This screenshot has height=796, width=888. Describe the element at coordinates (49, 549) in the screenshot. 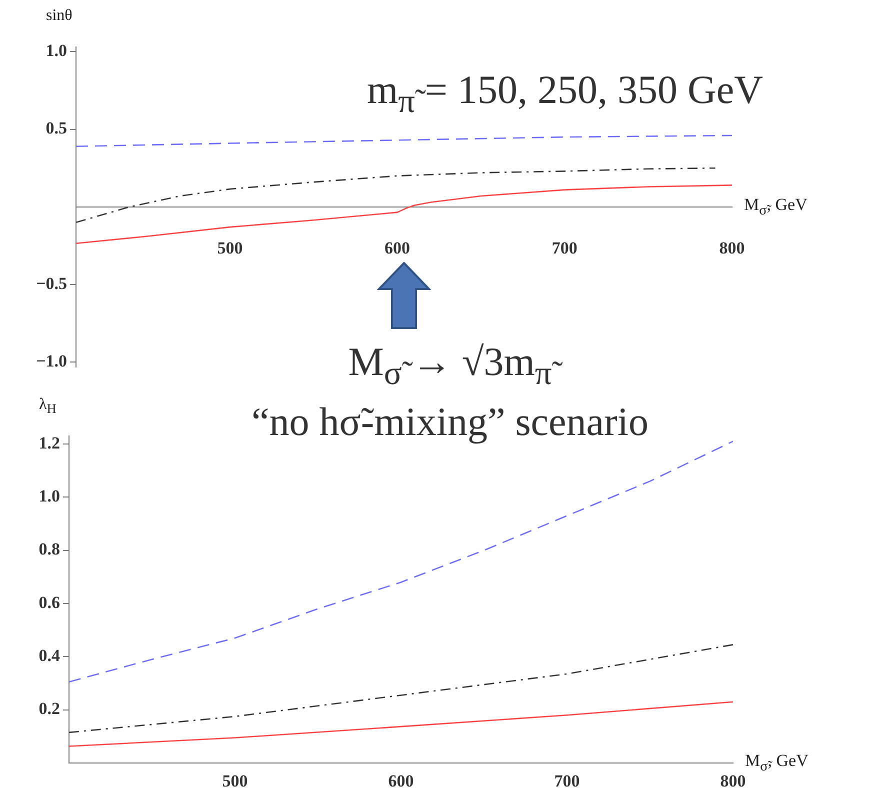

I see `y-tick-label: 0.8` at that location.